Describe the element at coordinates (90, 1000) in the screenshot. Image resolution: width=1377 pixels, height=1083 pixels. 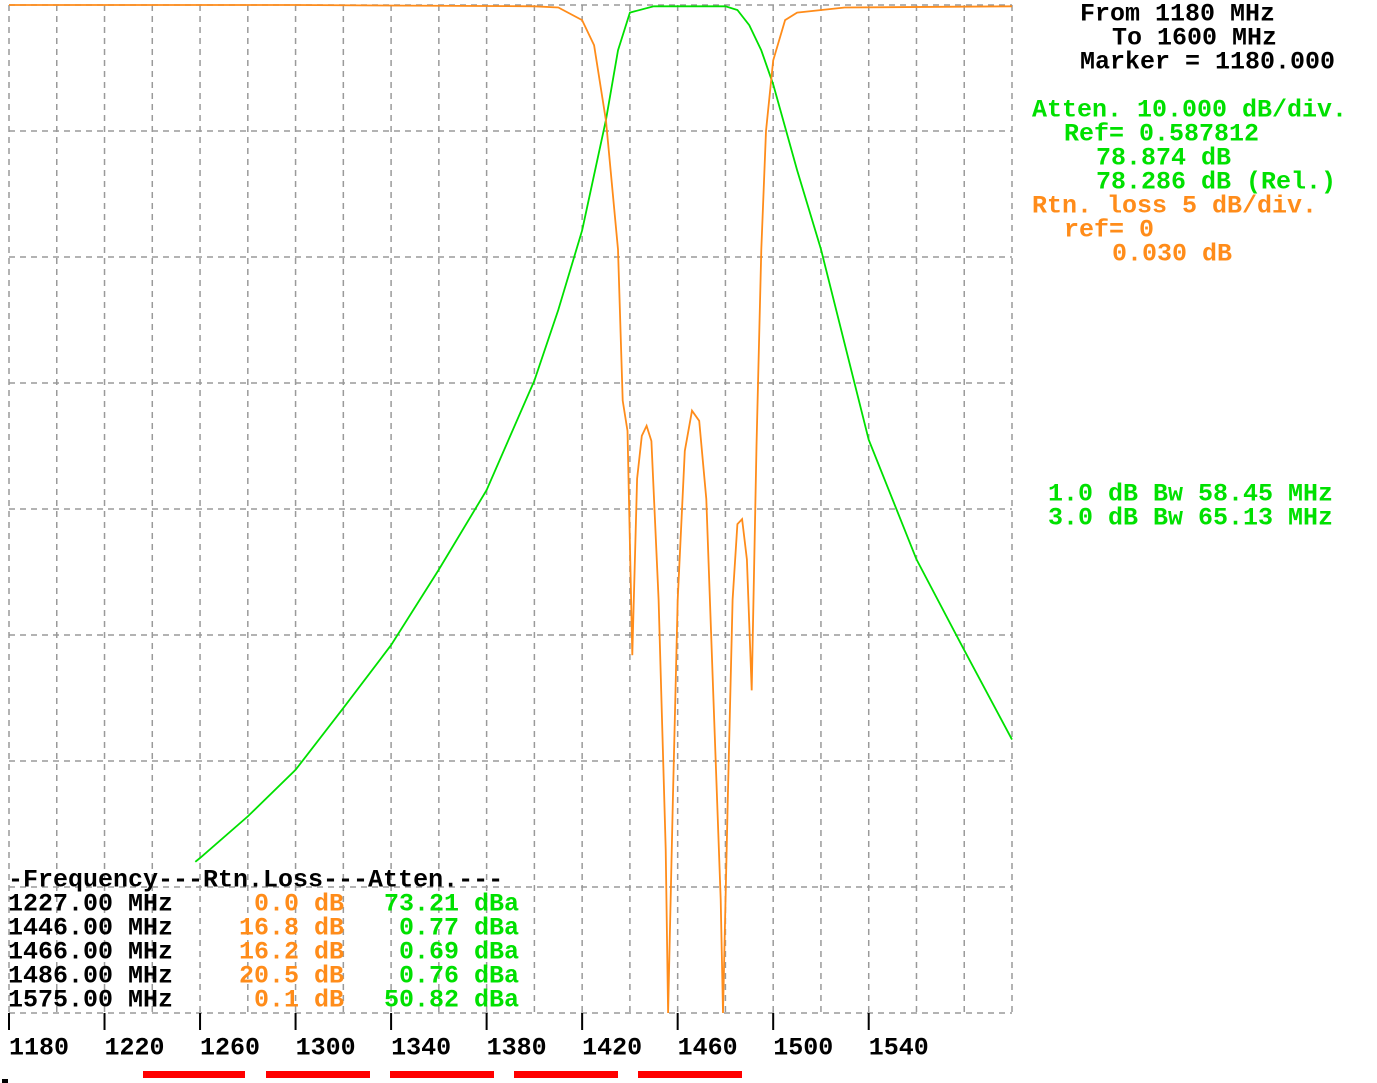
I see `table-cell: 1575.00 MHz` at that location.